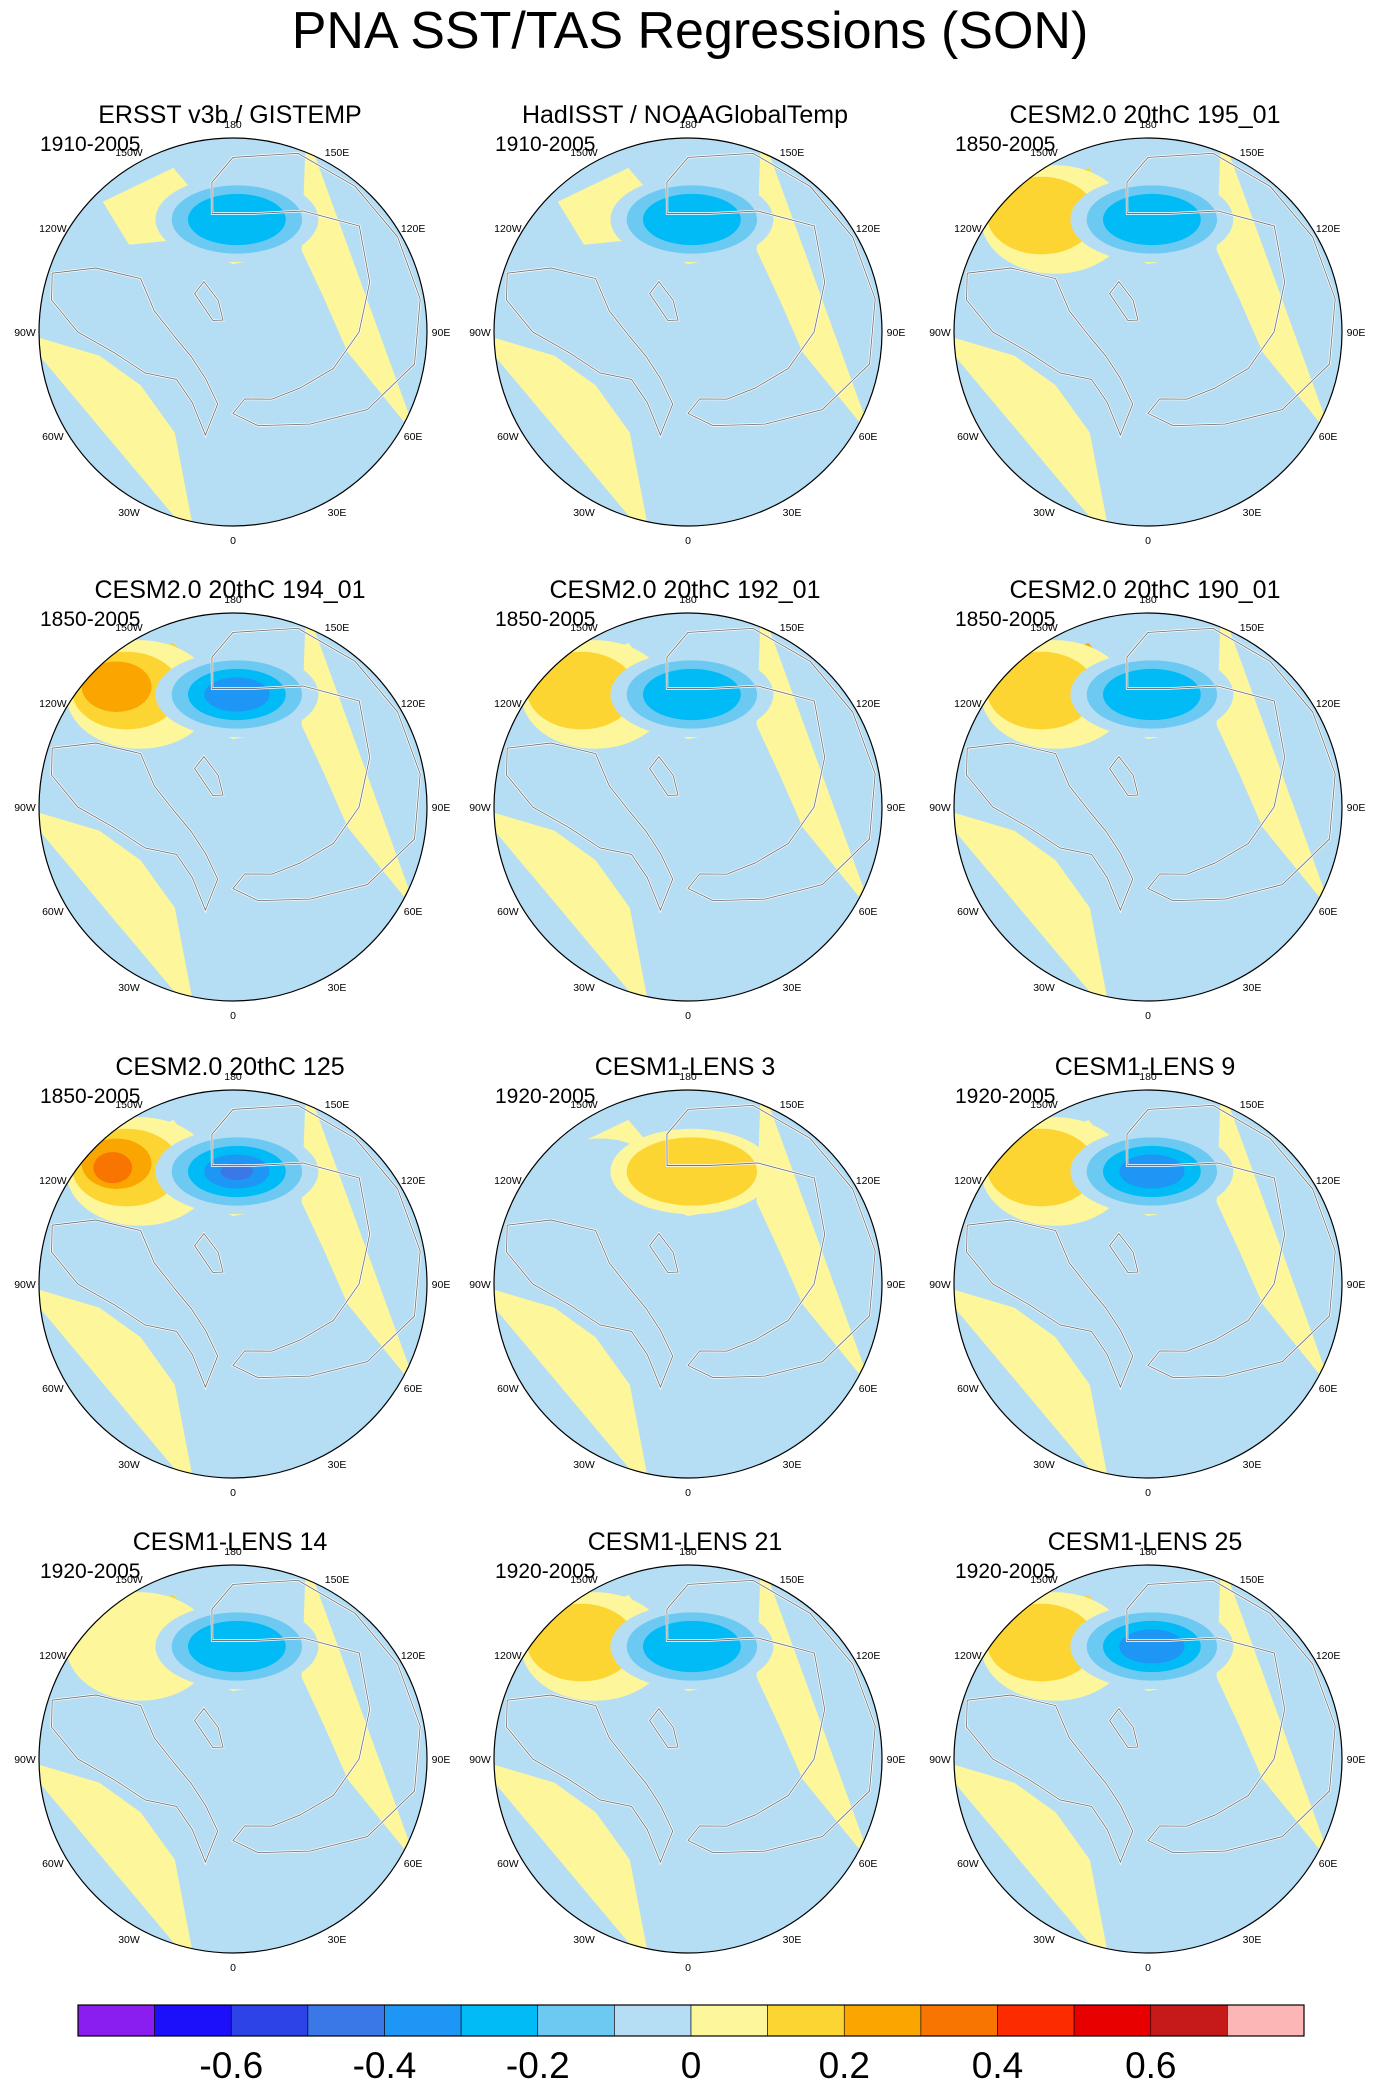 The image size is (1380, 2087). What do you see at coordinates (1145, 1067) in the screenshot?
I see `panel-title: CESM1-LENS 9` at bounding box center [1145, 1067].